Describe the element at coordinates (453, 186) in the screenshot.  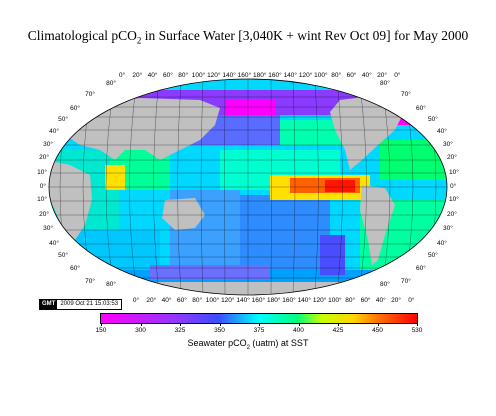
I see `lat-label-right: 0°` at that location.